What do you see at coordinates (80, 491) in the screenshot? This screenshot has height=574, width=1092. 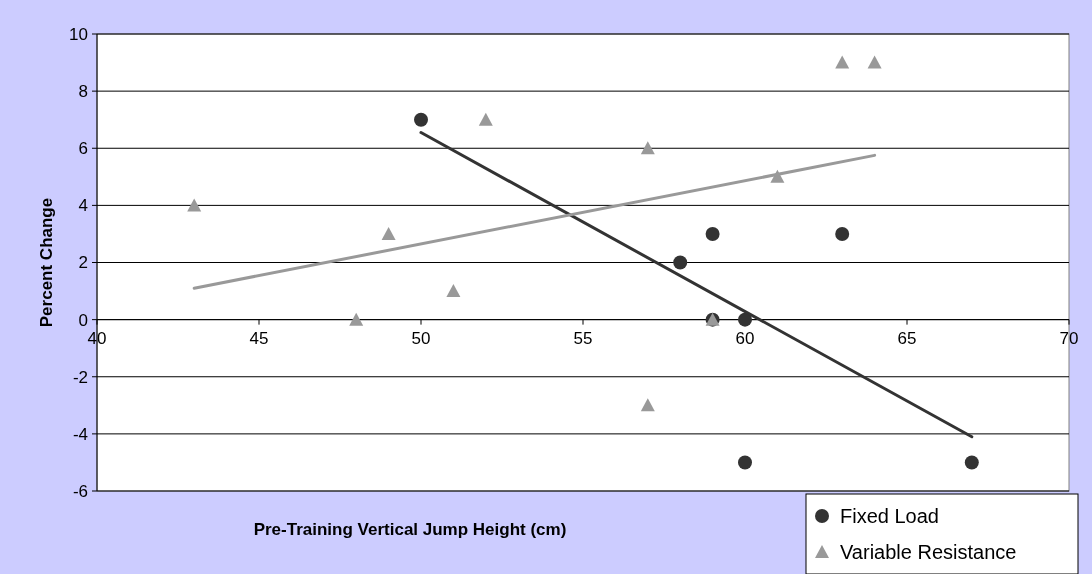 I see `y-tick-label: -6` at bounding box center [80, 491].